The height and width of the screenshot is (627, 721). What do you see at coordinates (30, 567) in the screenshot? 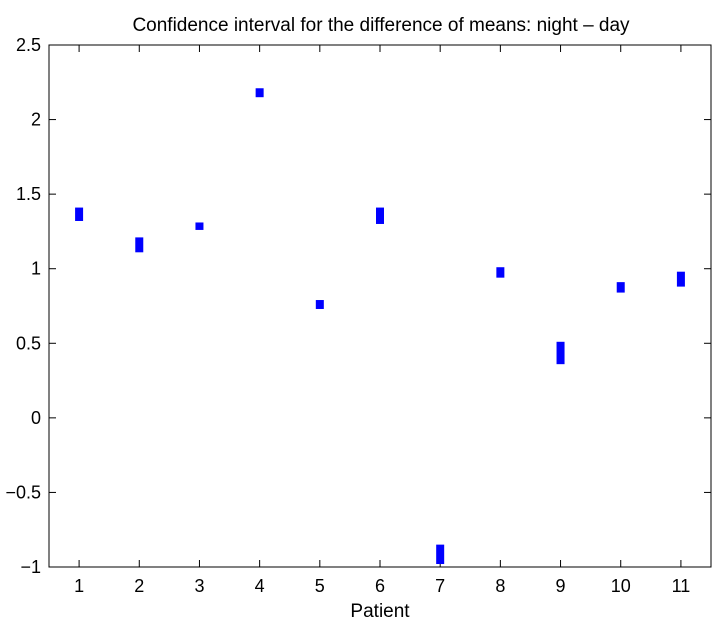
I see `y-tick-label: −1` at bounding box center [30, 567].